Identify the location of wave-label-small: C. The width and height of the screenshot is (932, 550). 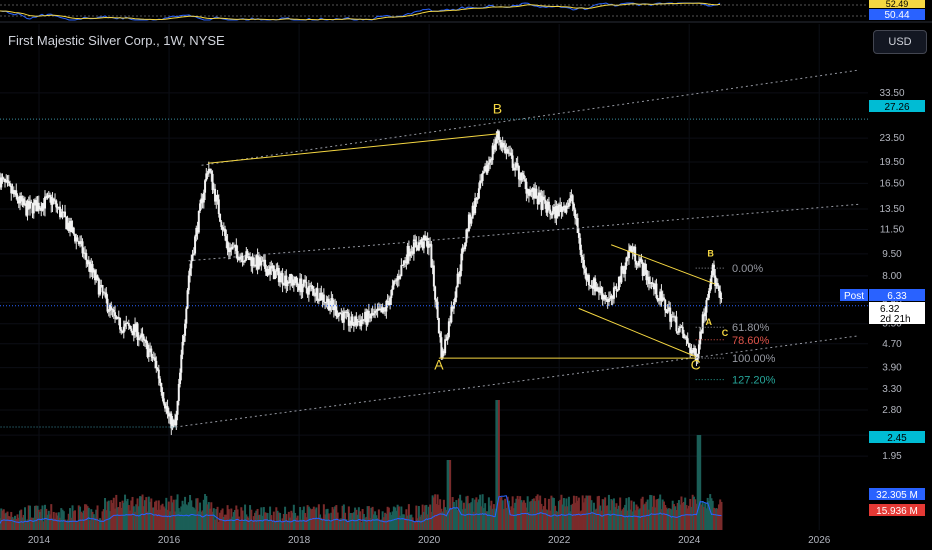
(725, 333).